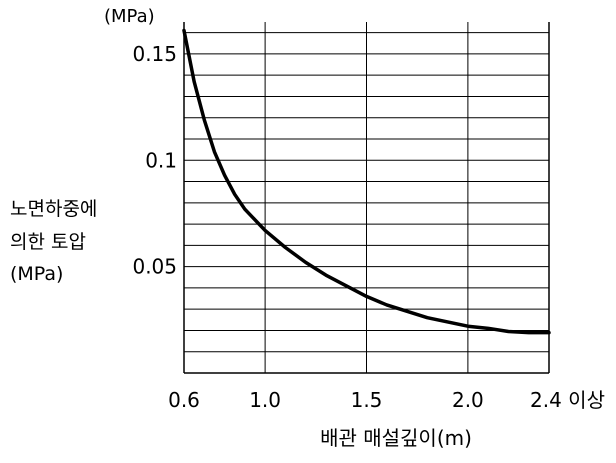 This screenshot has width=616, height=463. Describe the element at coordinates (129, 16) in the screenshot. I see `y-axis-unit: (MPa)` at that location.